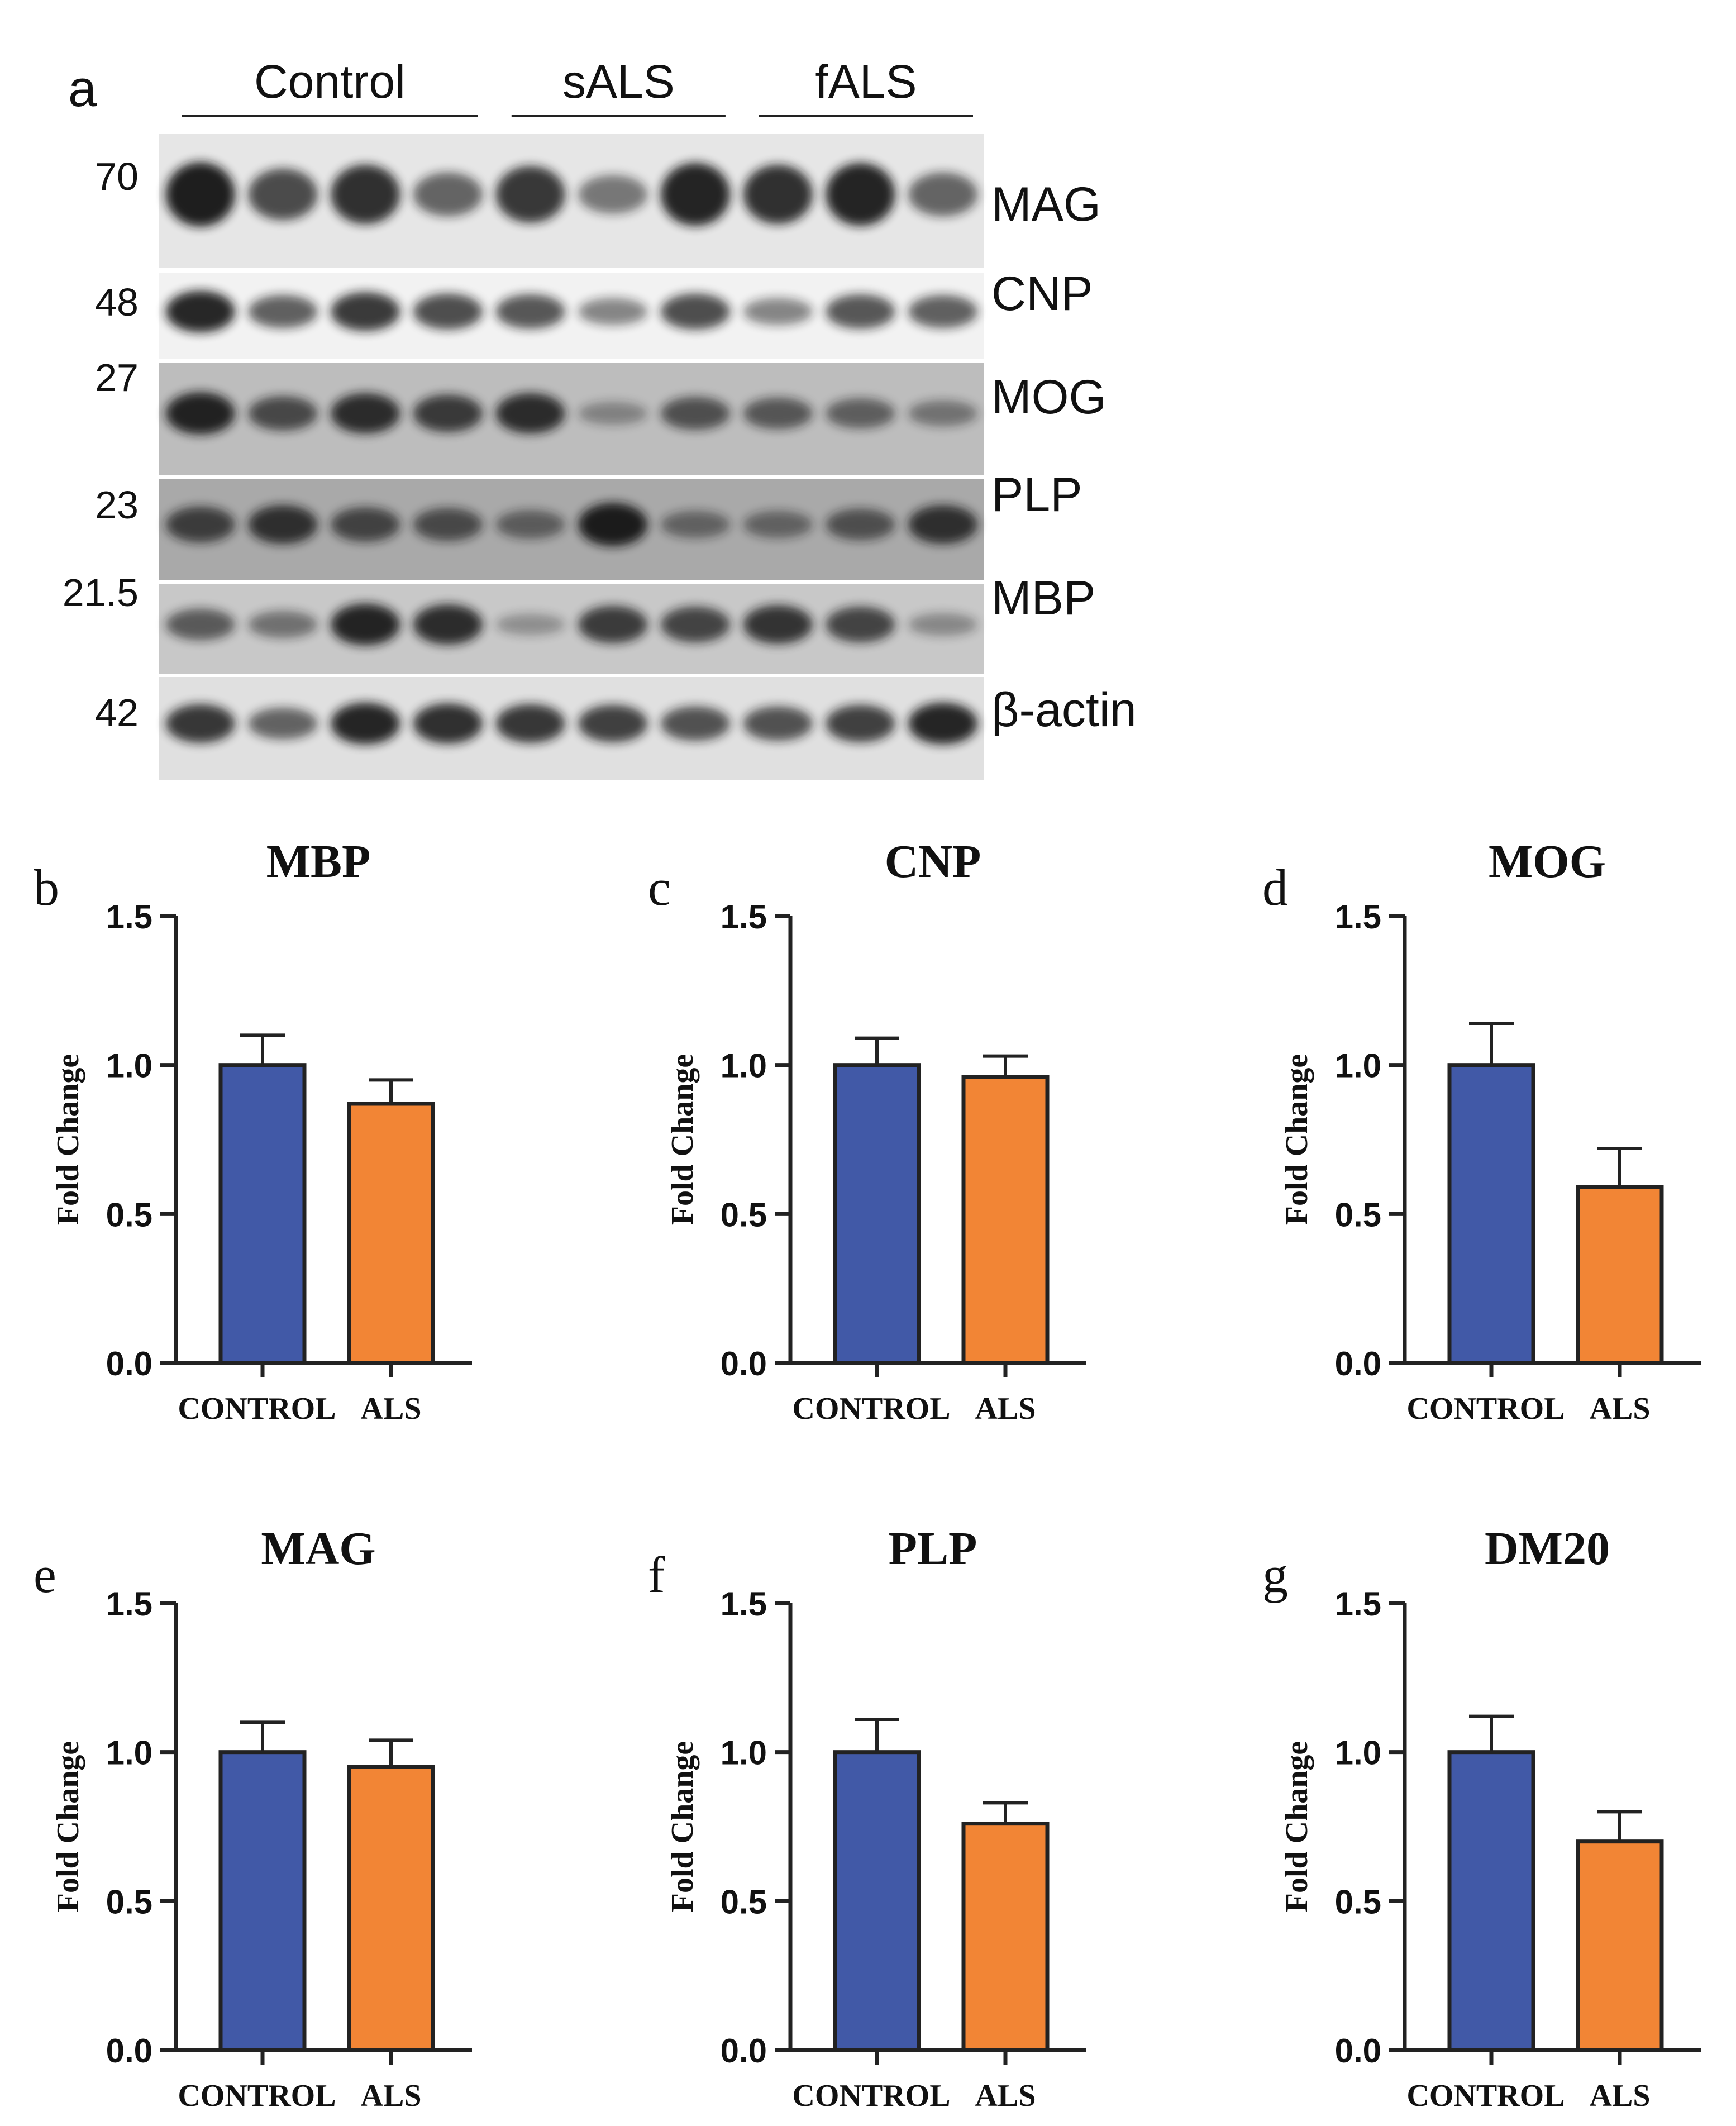 The width and height of the screenshot is (1736, 2126). Describe the element at coordinates (101, 592) in the screenshot. I see `kda-label: 21.5` at that location.